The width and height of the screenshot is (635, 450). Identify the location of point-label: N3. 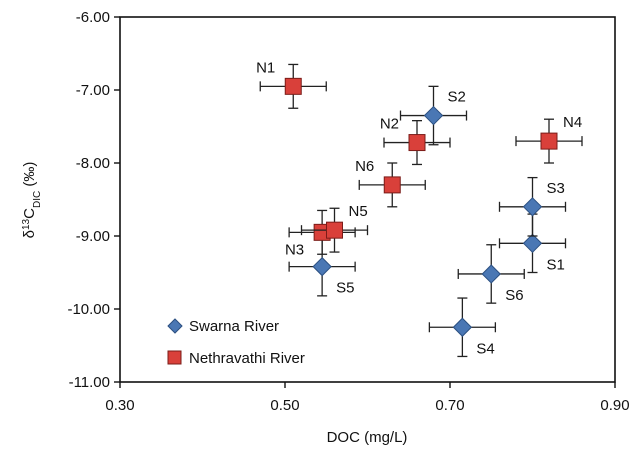
(294, 249).